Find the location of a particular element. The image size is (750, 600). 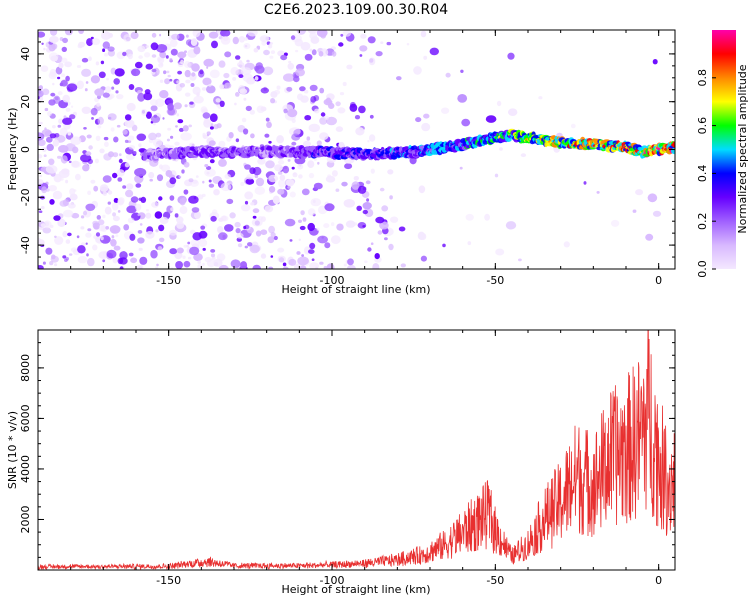

y-tick-label: 40 is located at coordinates (25, 54).